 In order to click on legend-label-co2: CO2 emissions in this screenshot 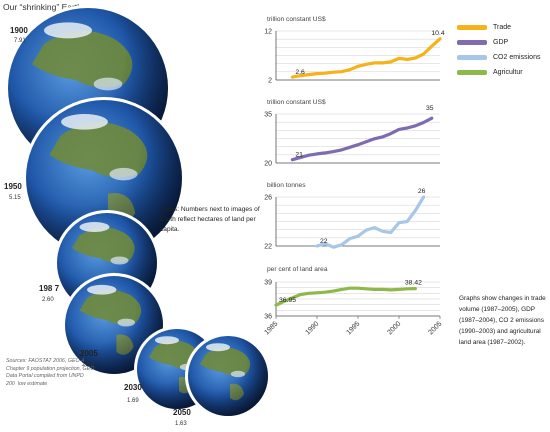, I will do `click(517, 57)`.